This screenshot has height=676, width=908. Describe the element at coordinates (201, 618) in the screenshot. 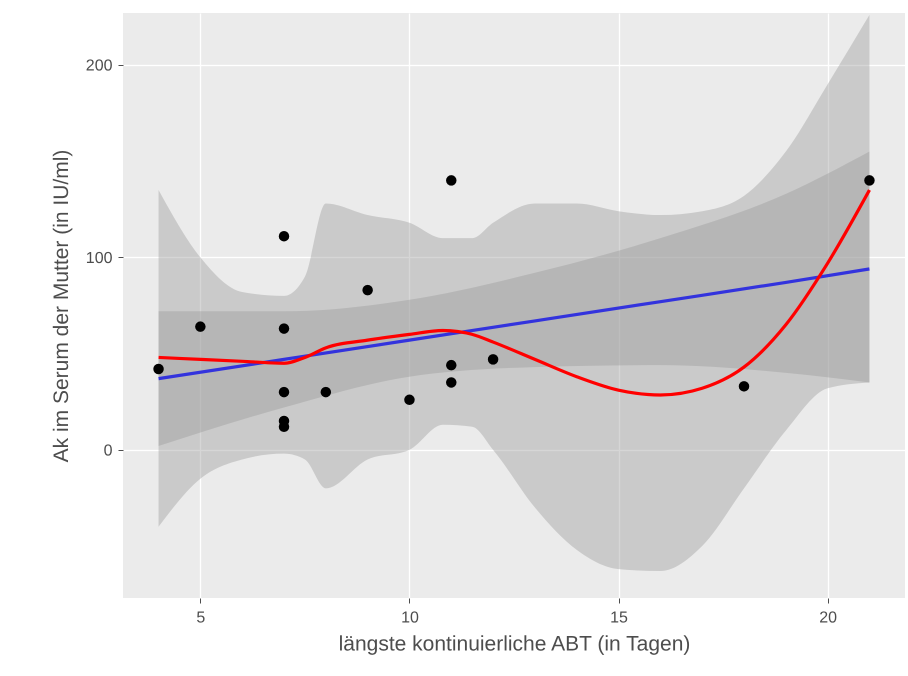

I see `x-tick-label: 5` at that location.